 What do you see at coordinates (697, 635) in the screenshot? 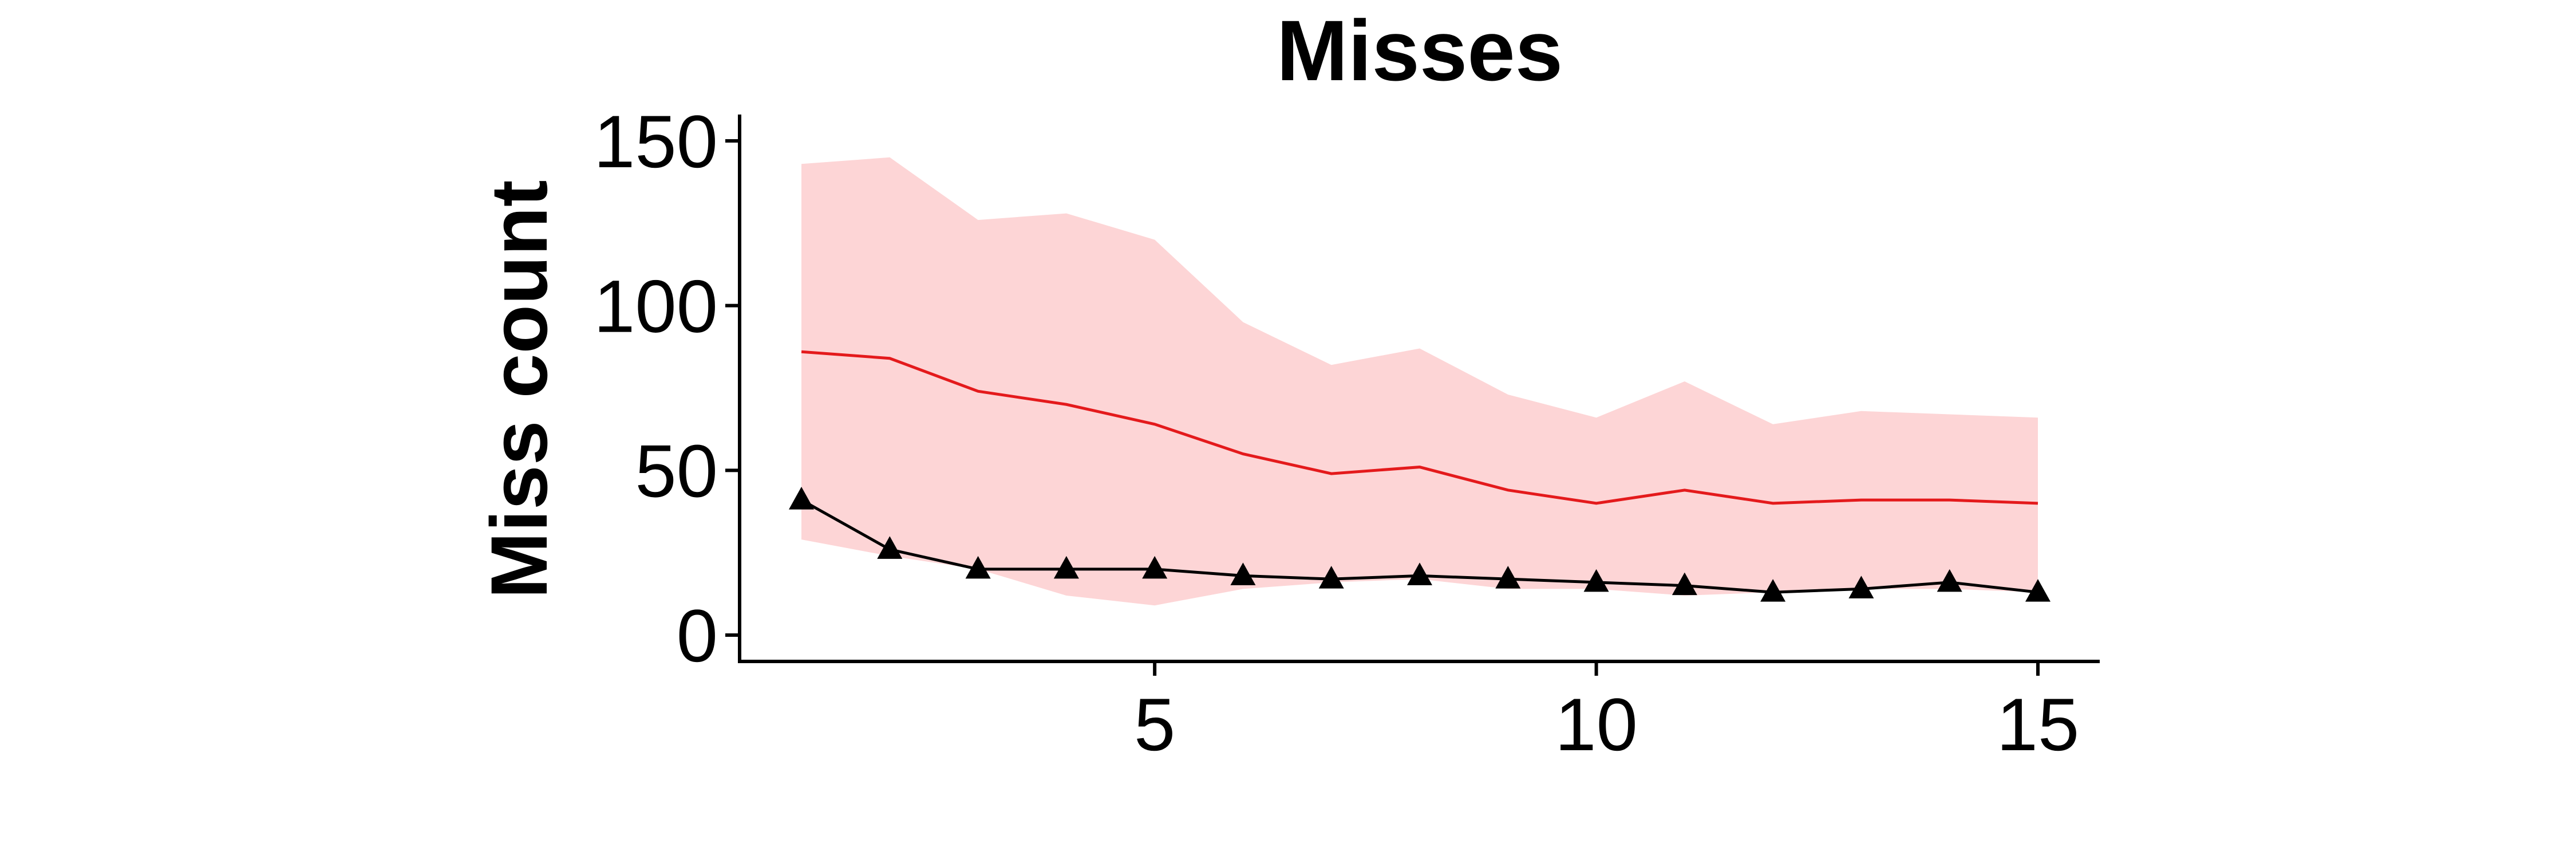
I see `y-tick-label-0: 0` at bounding box center [697, 635].